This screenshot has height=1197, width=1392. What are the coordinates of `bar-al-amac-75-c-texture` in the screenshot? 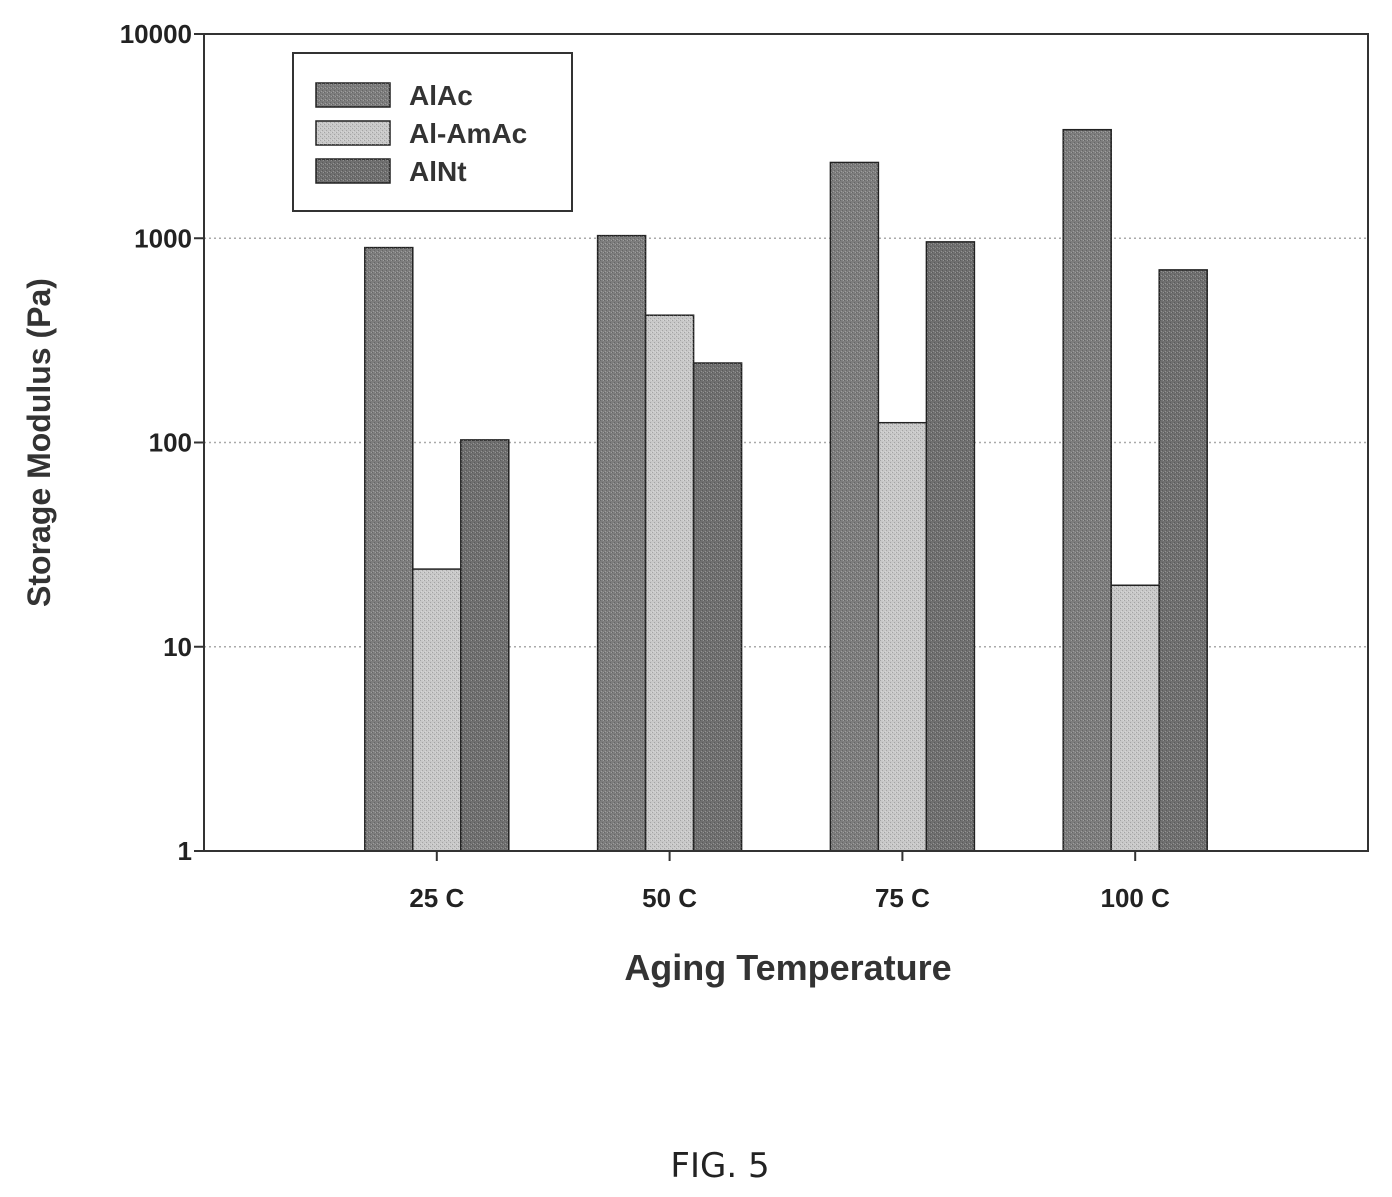 It's located at (902, 636).